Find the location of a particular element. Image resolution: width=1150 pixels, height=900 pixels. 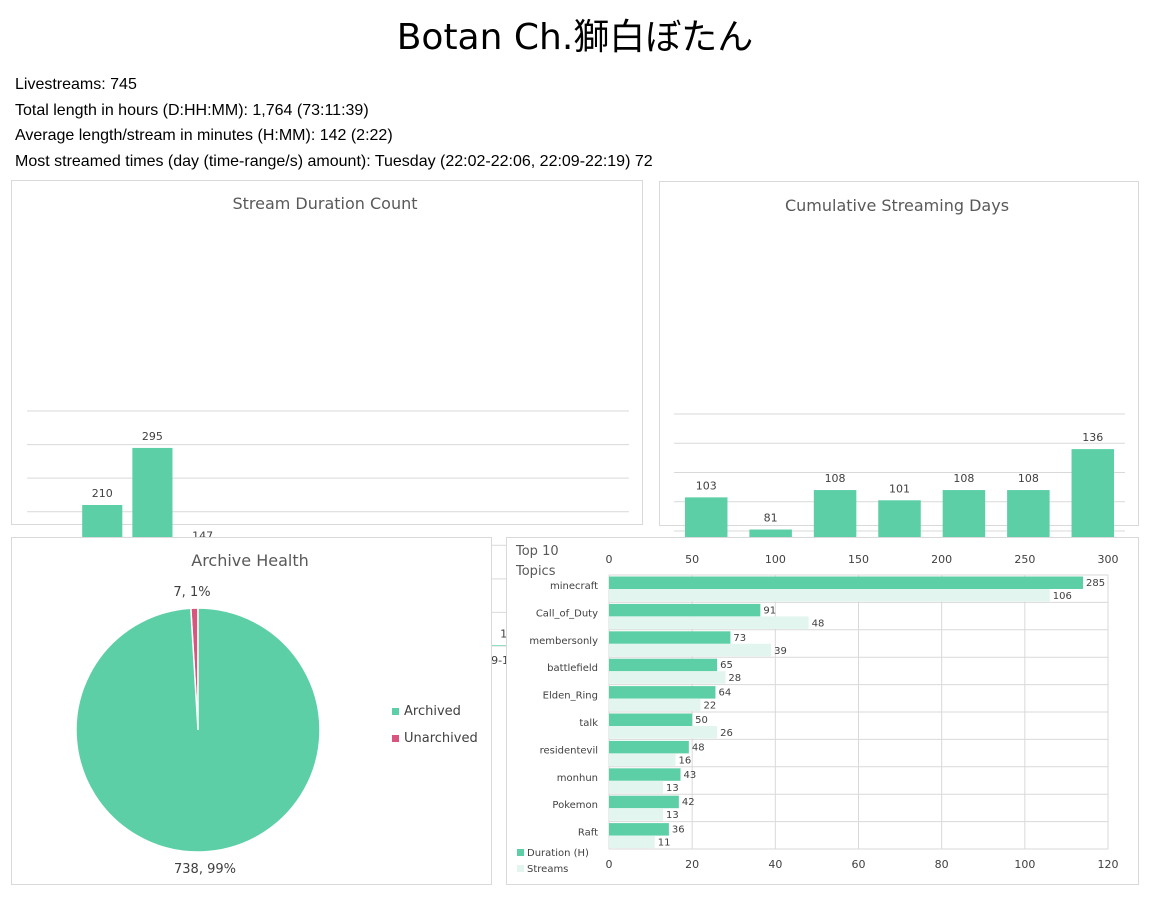

data-label-duration-call-of-duty: 91 is located at coordinates (769, 610).